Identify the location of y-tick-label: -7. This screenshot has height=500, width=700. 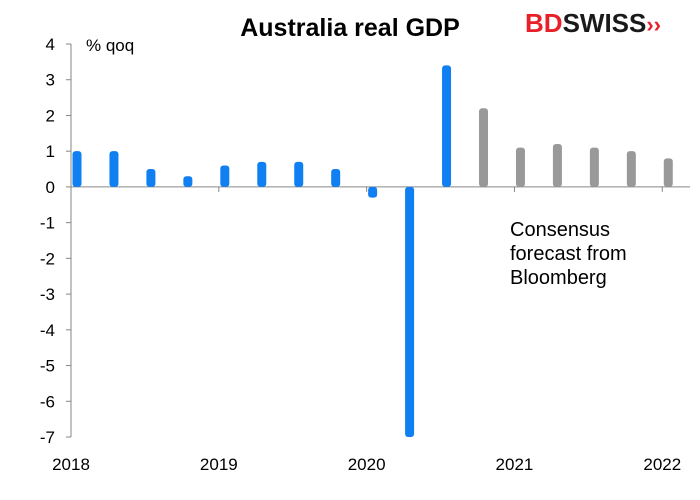
(47, 437).